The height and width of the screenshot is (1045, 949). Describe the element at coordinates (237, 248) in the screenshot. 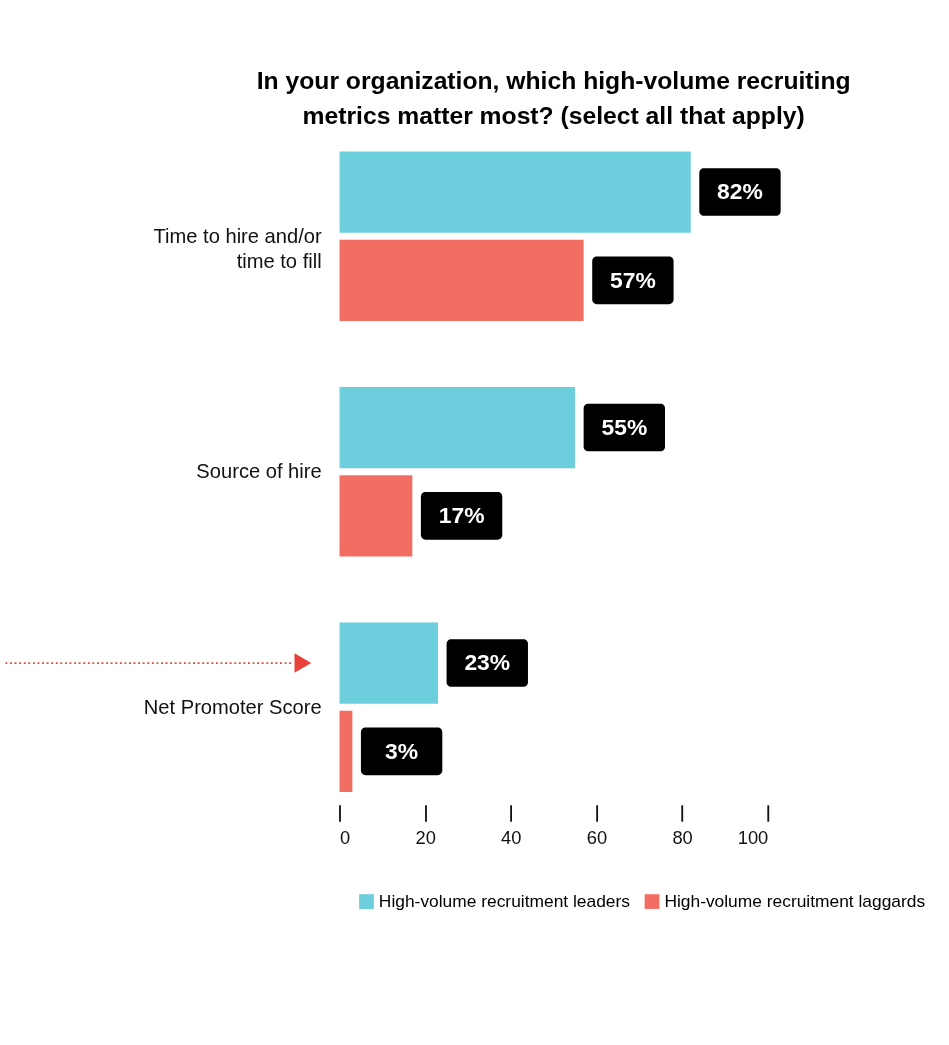

I see `y-tick-label: Time to hire and/or time to fill` at that location.